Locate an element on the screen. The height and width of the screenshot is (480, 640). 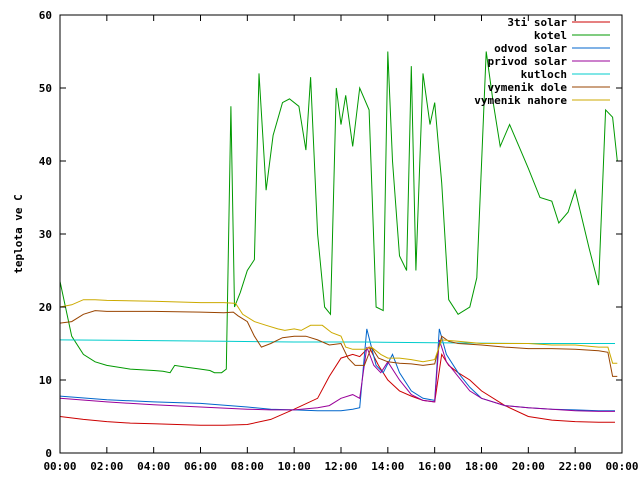
legend-label: kotel is located at coordinates (550, 35).